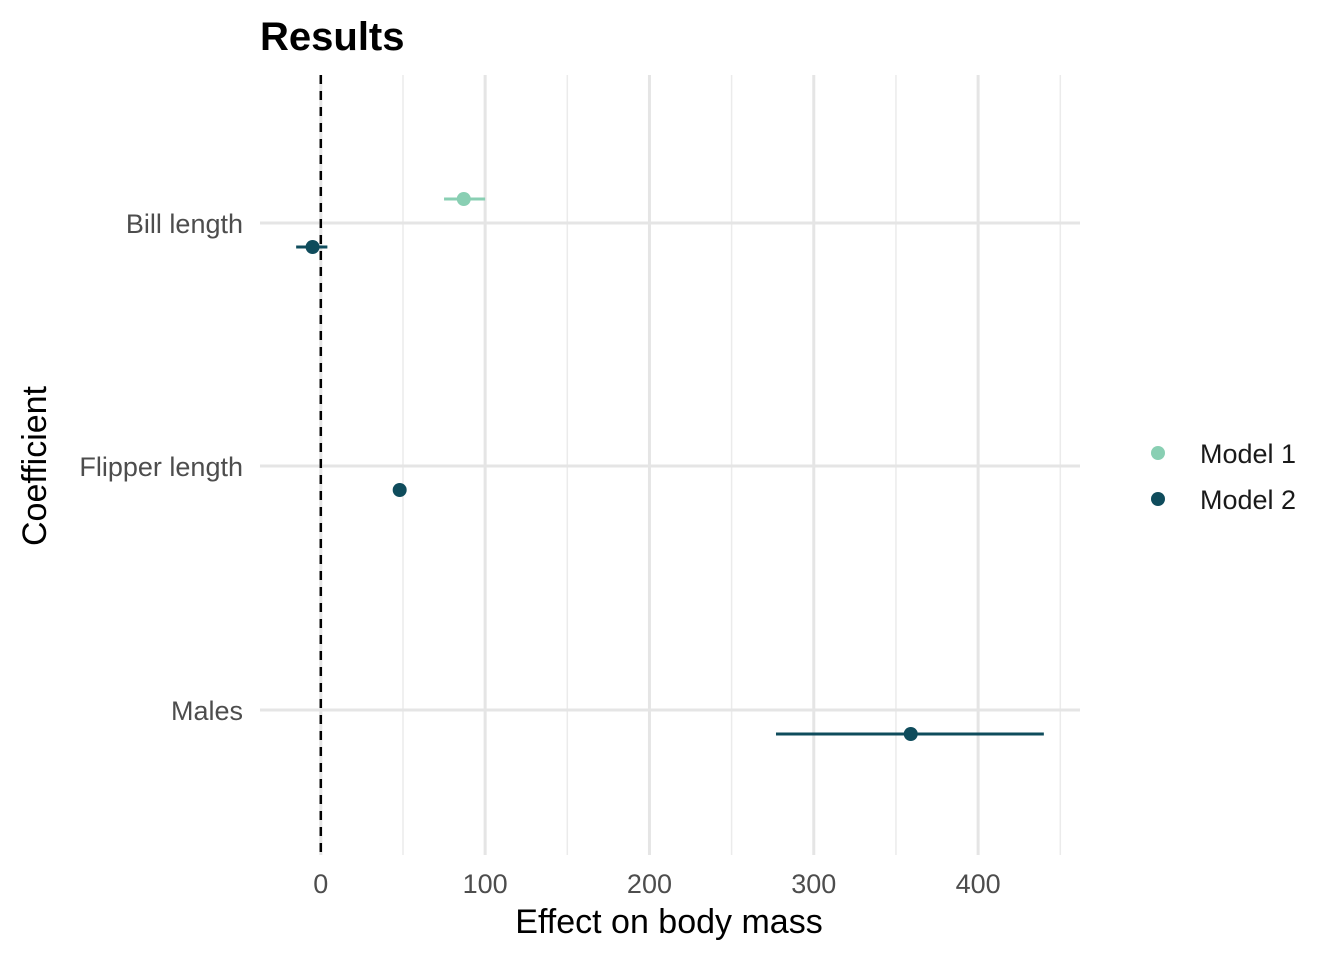 The height and width of the screenshot is (960, 1344). Describe the element at coordinates (320, 884) in the screenshot. I see `x-tick-label: 0` at that location.